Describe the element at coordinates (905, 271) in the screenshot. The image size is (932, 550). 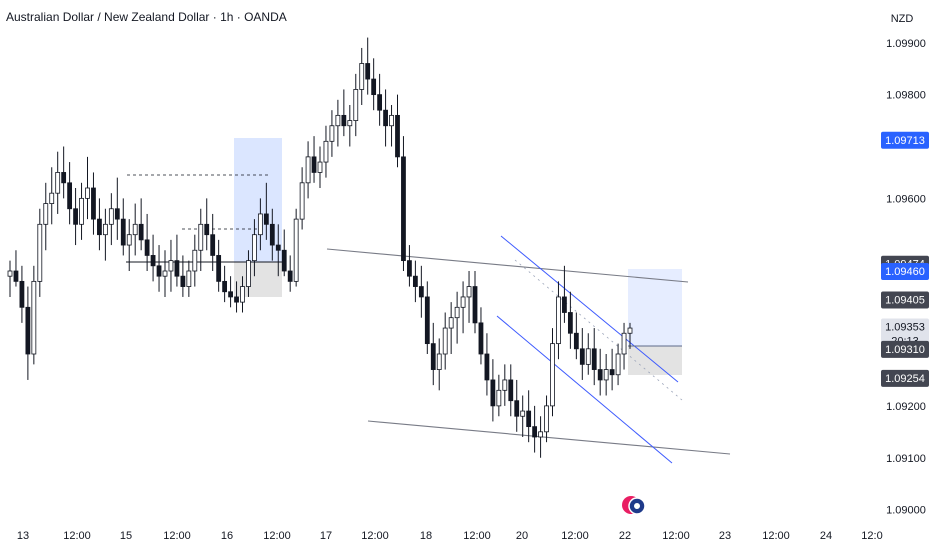
I see `price-badge: 1.09460` at that location.